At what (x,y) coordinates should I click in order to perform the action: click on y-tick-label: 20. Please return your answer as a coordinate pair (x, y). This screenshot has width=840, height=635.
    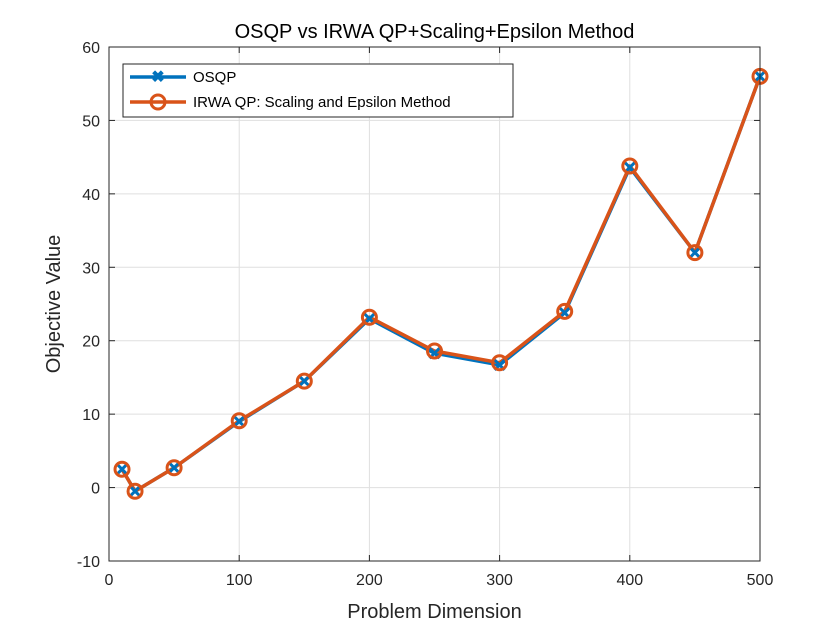
    Looking at the image, I should click on (91, 342).